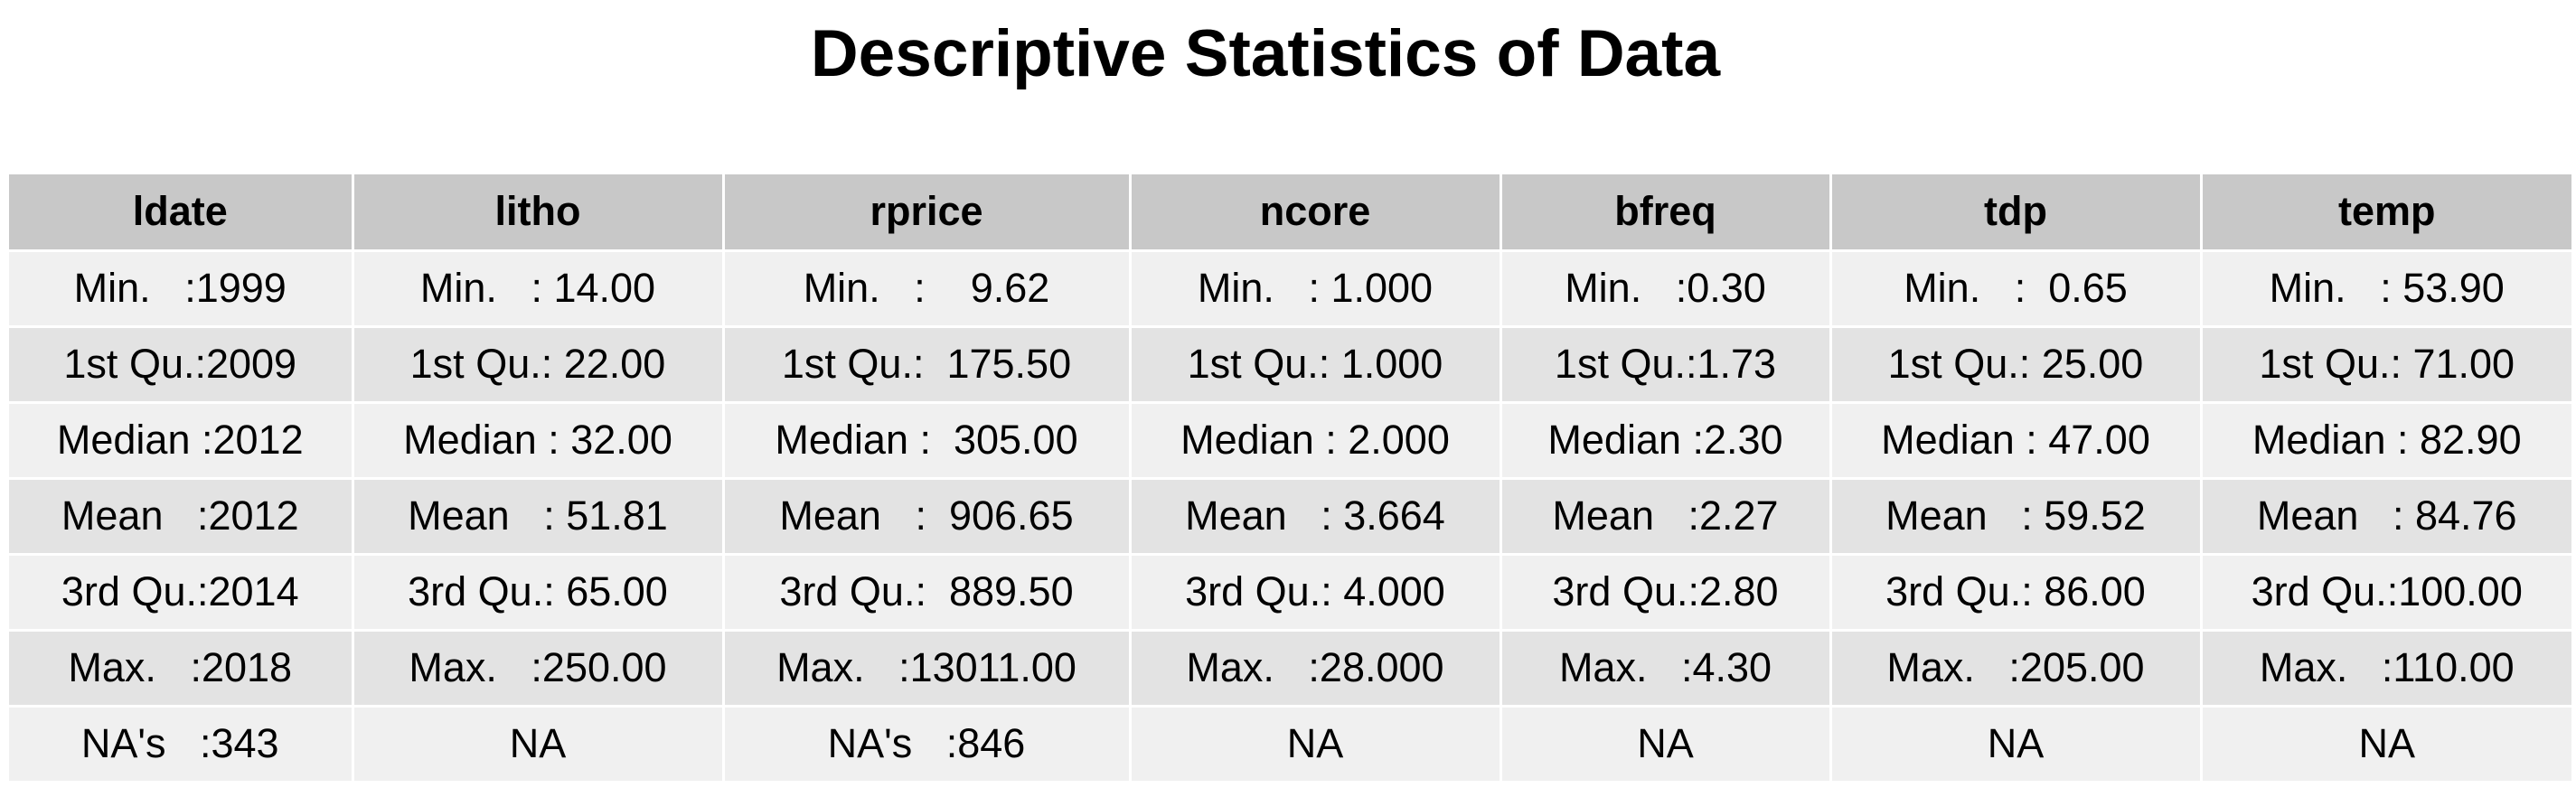 The height and width of the screenshot is (797, 2576). What do you see at coordinates (1666, 669) in the screenshot?
I see `table-cell: Max. :4.30` at bounding box center [1666, 669].